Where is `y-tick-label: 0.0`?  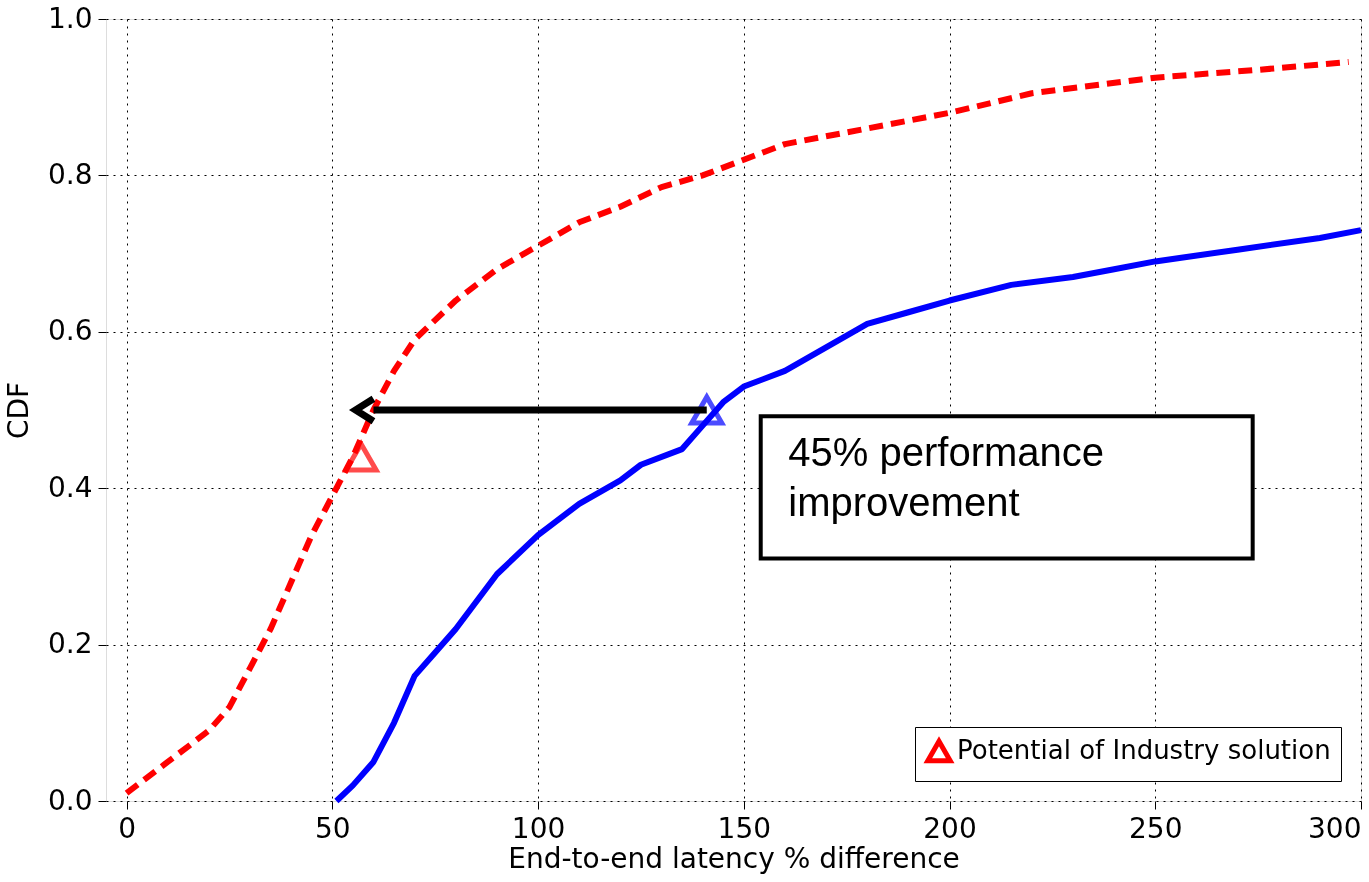 y-tick-label: 0.0 is located at coordinates (70, 800).